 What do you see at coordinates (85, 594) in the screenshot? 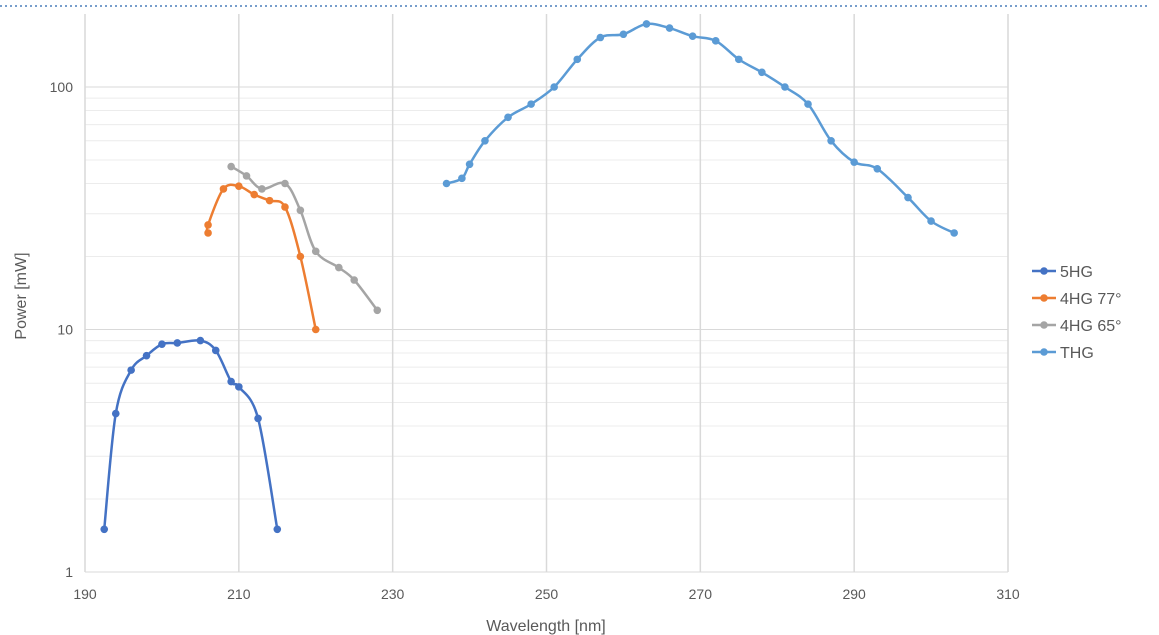
I see `x-tick-label: 190` at bounding box center [85, 594].